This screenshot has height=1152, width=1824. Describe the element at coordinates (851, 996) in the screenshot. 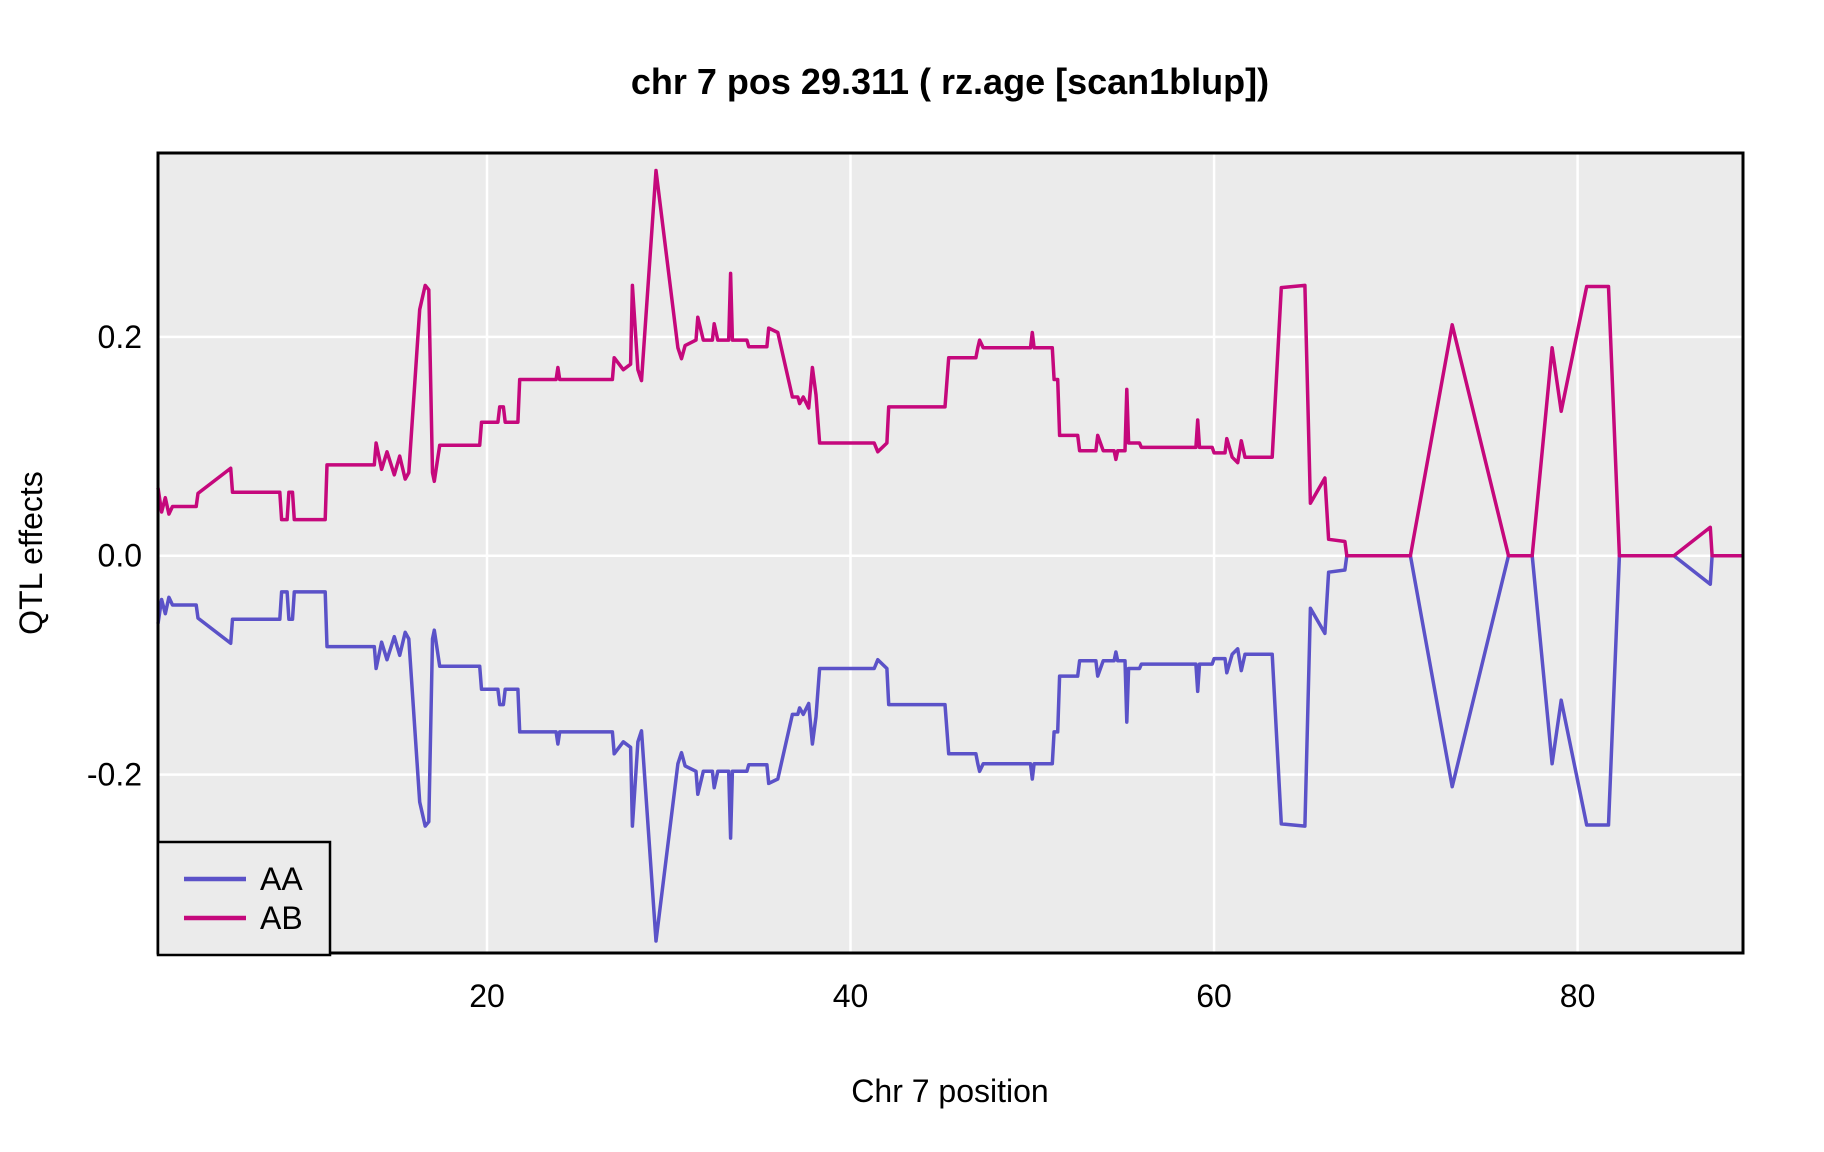

I see `x-tick-label: 40` at that location.